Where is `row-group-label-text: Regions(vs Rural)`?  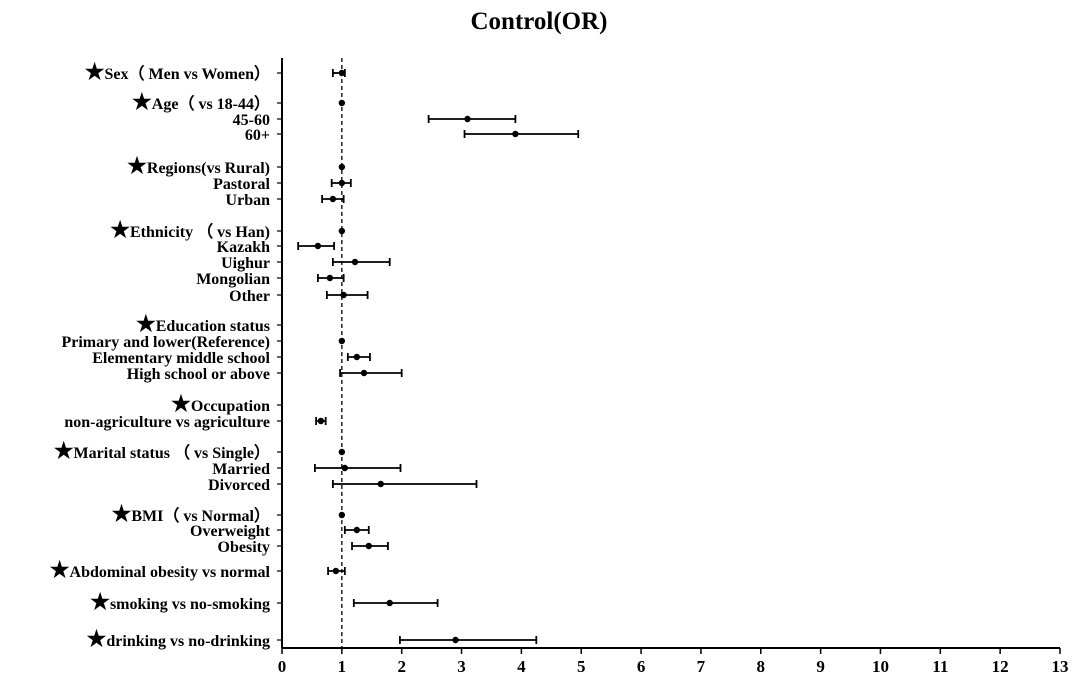 row-group-label-text: Regions(vs Rural) is located at coordinates (208, 168).